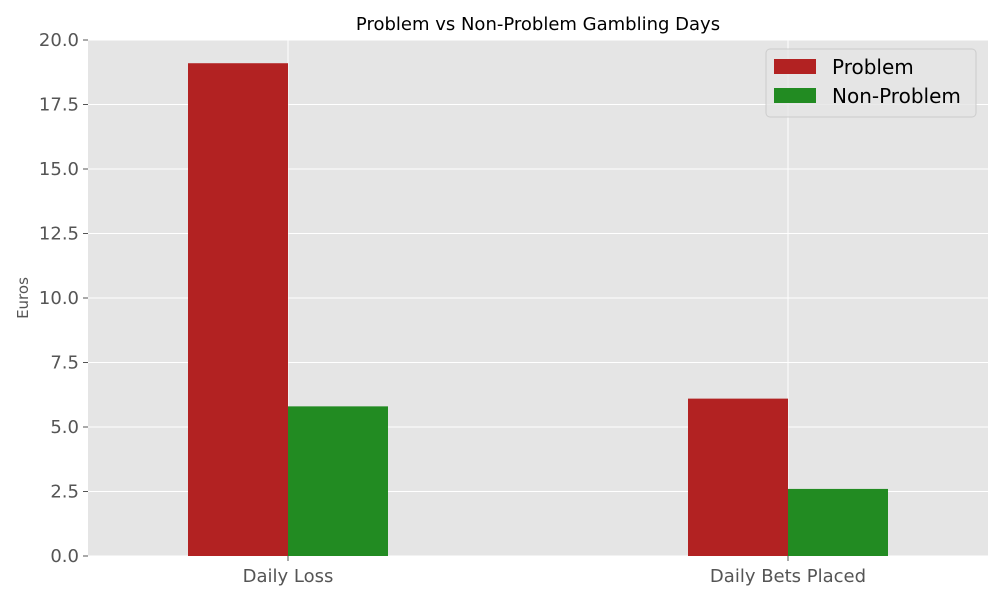 The height and width of the screenshot is (600, 1000). I want to click on x-tick-label: Daily Bets Placed, so click(788, 576).